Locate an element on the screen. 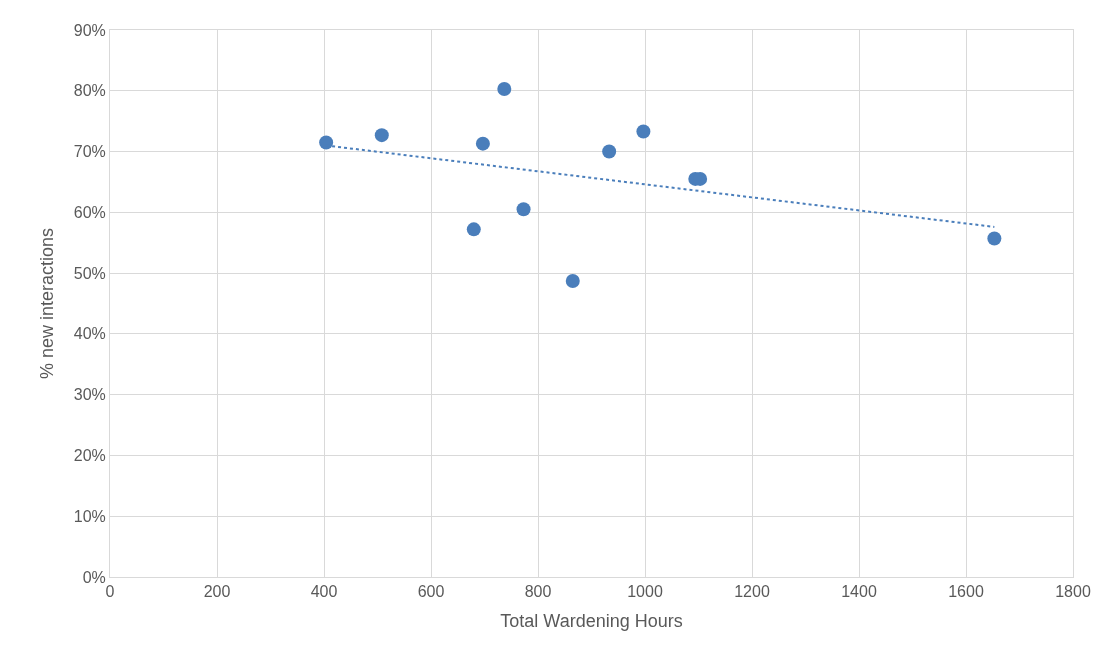 This screenshot has width=1111, height=657. x-tick-label: 1000 is located at coordinates (645, 592).